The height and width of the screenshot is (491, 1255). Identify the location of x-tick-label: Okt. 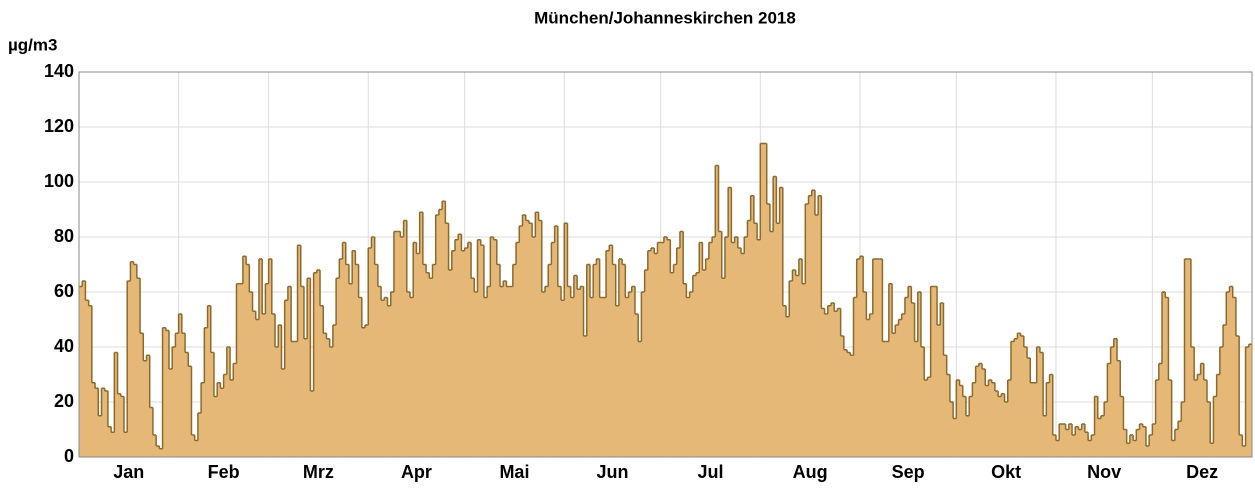
(1006, 472).